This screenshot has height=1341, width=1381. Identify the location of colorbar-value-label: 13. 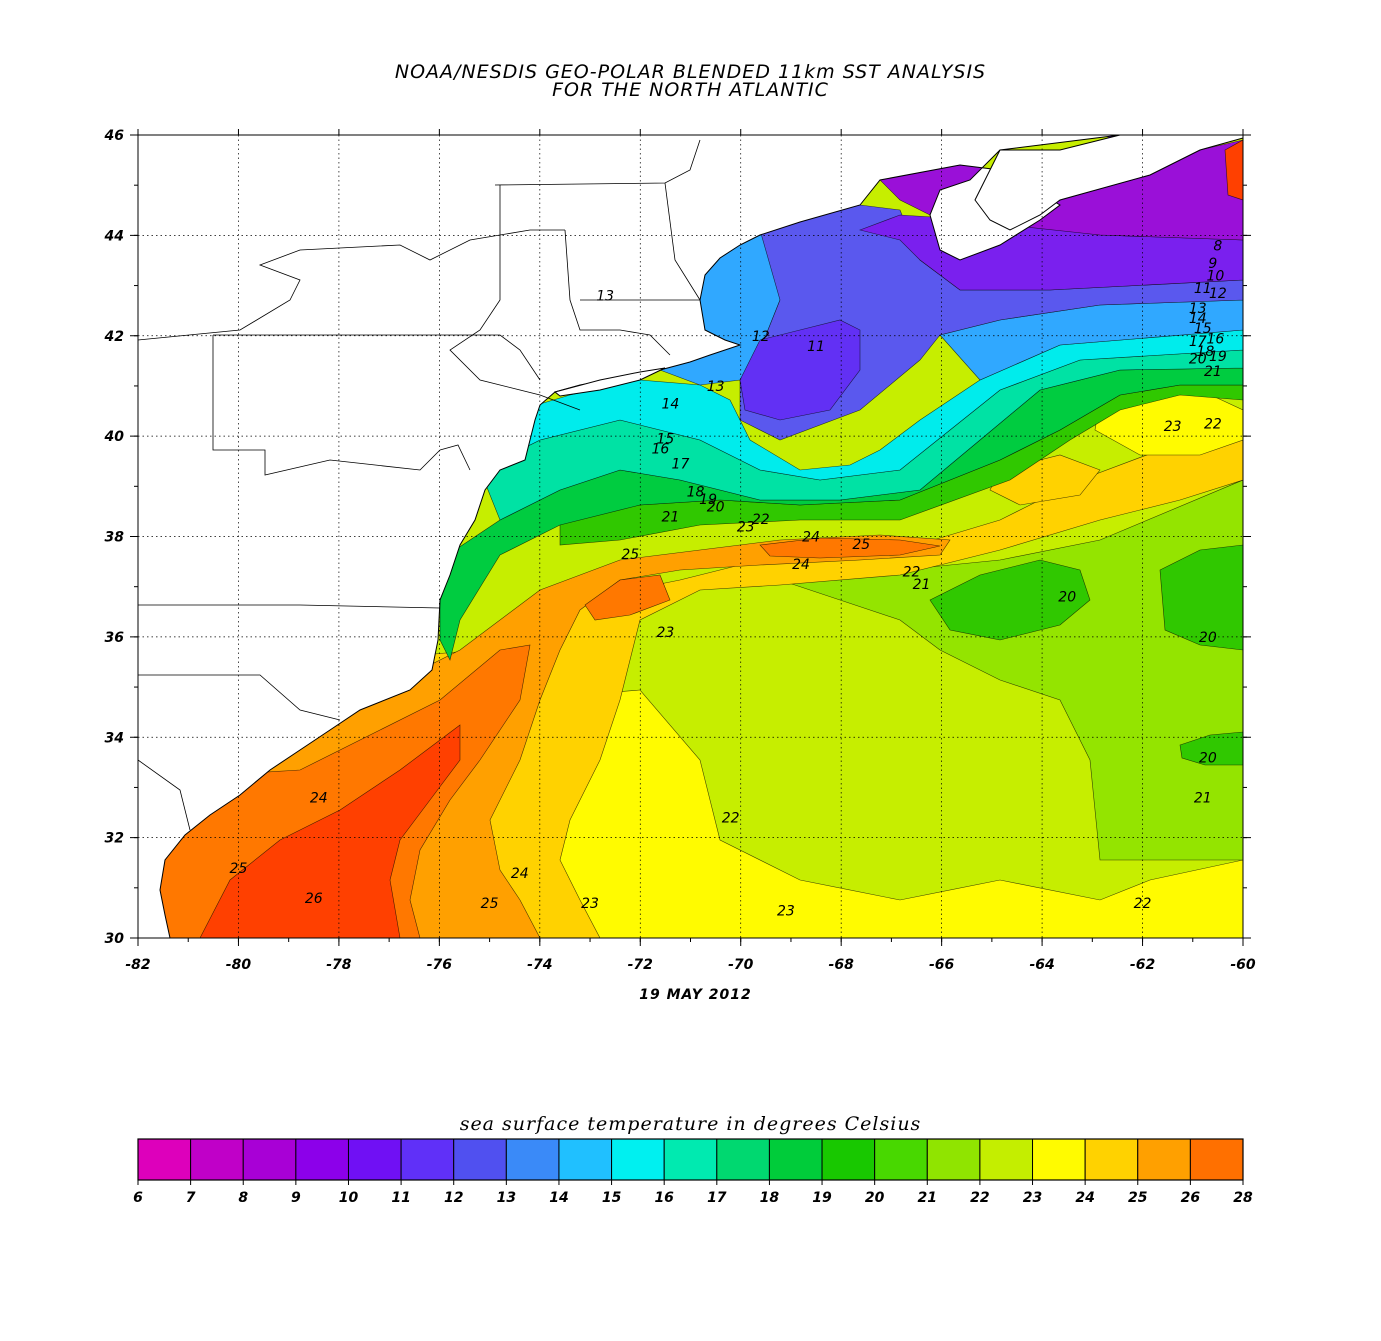
(506, 1198).